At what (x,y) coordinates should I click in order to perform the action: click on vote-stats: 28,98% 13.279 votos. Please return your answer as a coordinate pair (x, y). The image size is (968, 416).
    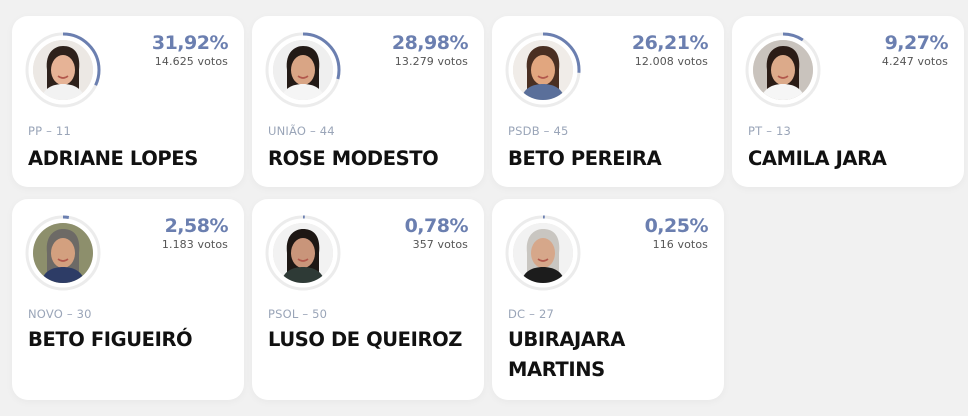
    Looking at the image, I should click on (430, 49).